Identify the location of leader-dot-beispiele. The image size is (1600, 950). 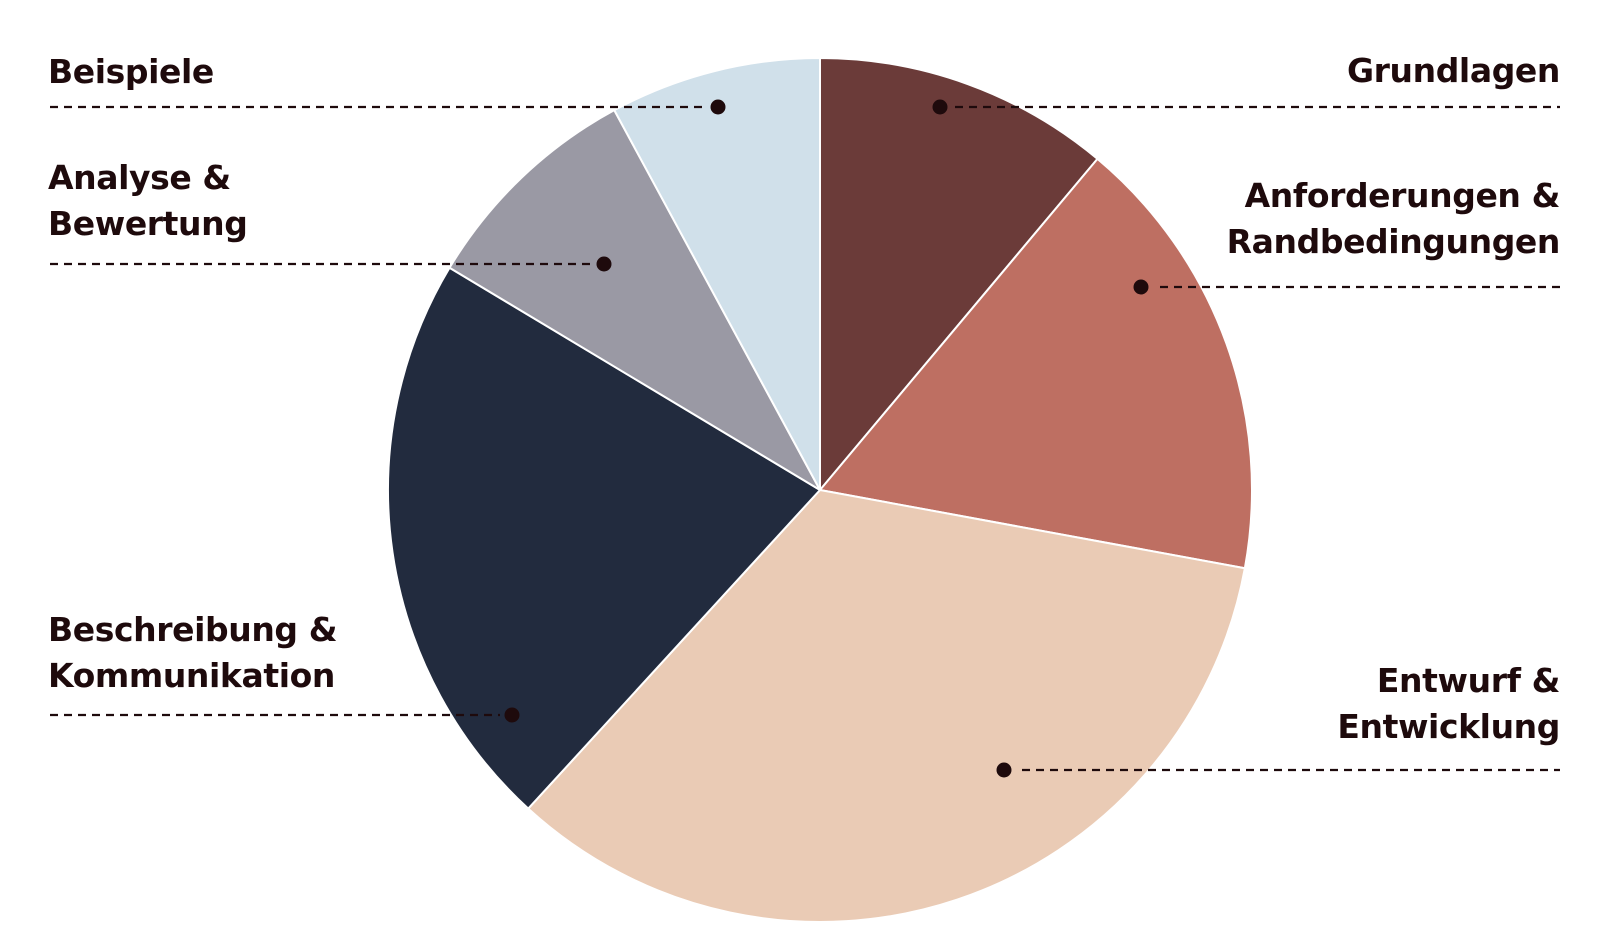
(718, 107).